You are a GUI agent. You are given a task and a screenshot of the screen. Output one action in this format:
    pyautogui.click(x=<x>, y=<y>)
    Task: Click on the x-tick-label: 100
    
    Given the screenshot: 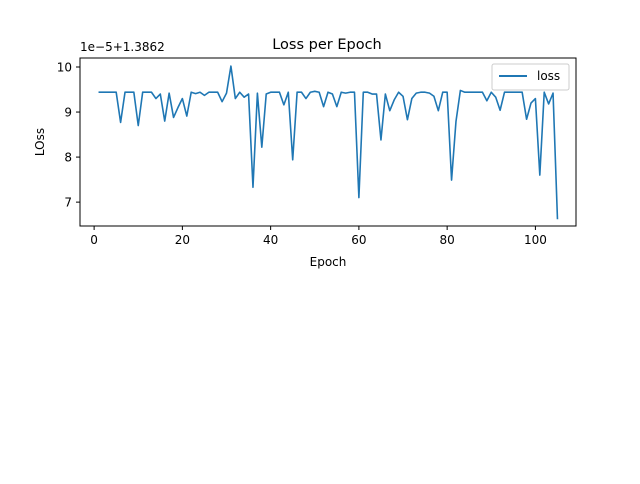 What is the action you would take?
    pyautogui.click(x=535, y=240)
    